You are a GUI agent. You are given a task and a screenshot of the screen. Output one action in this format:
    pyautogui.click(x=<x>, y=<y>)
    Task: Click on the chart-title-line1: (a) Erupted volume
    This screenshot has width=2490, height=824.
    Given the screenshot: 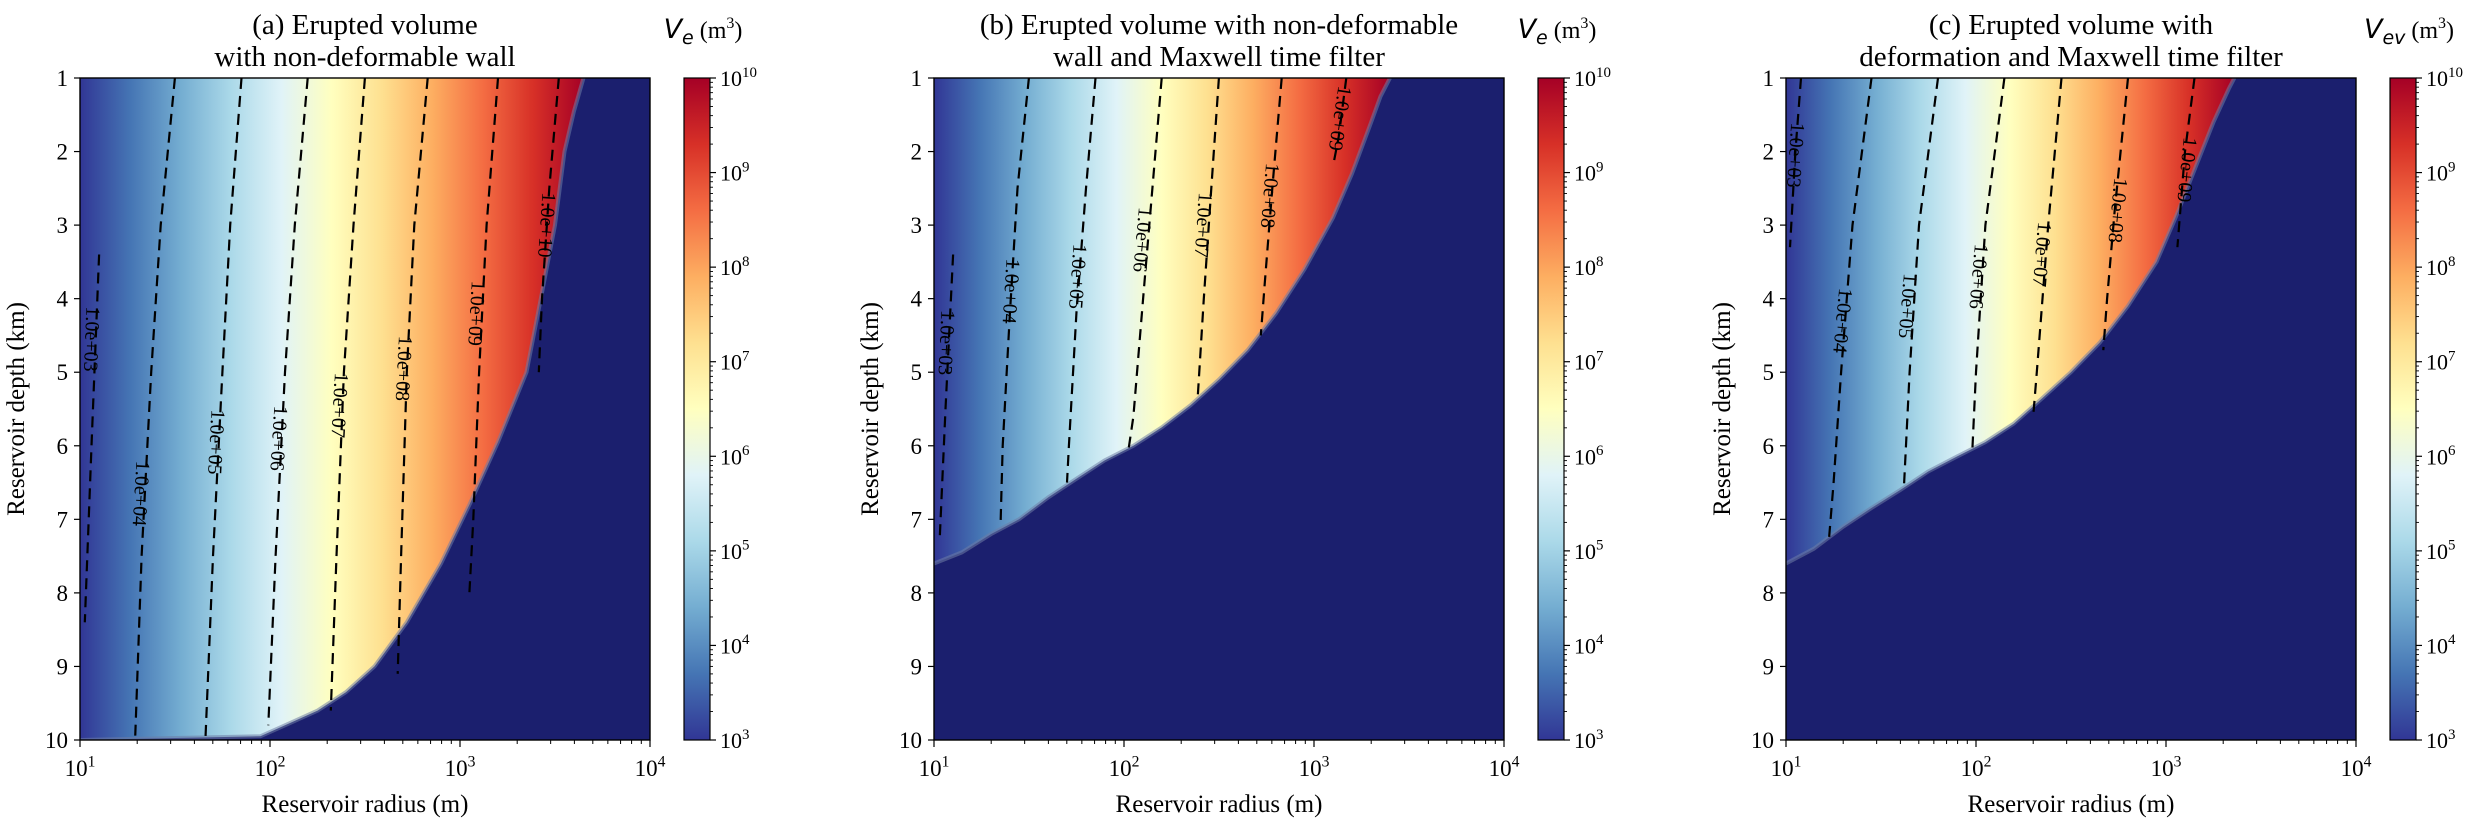 What is the action you would take?
    pyautogui.click(x=364, y=25)
    